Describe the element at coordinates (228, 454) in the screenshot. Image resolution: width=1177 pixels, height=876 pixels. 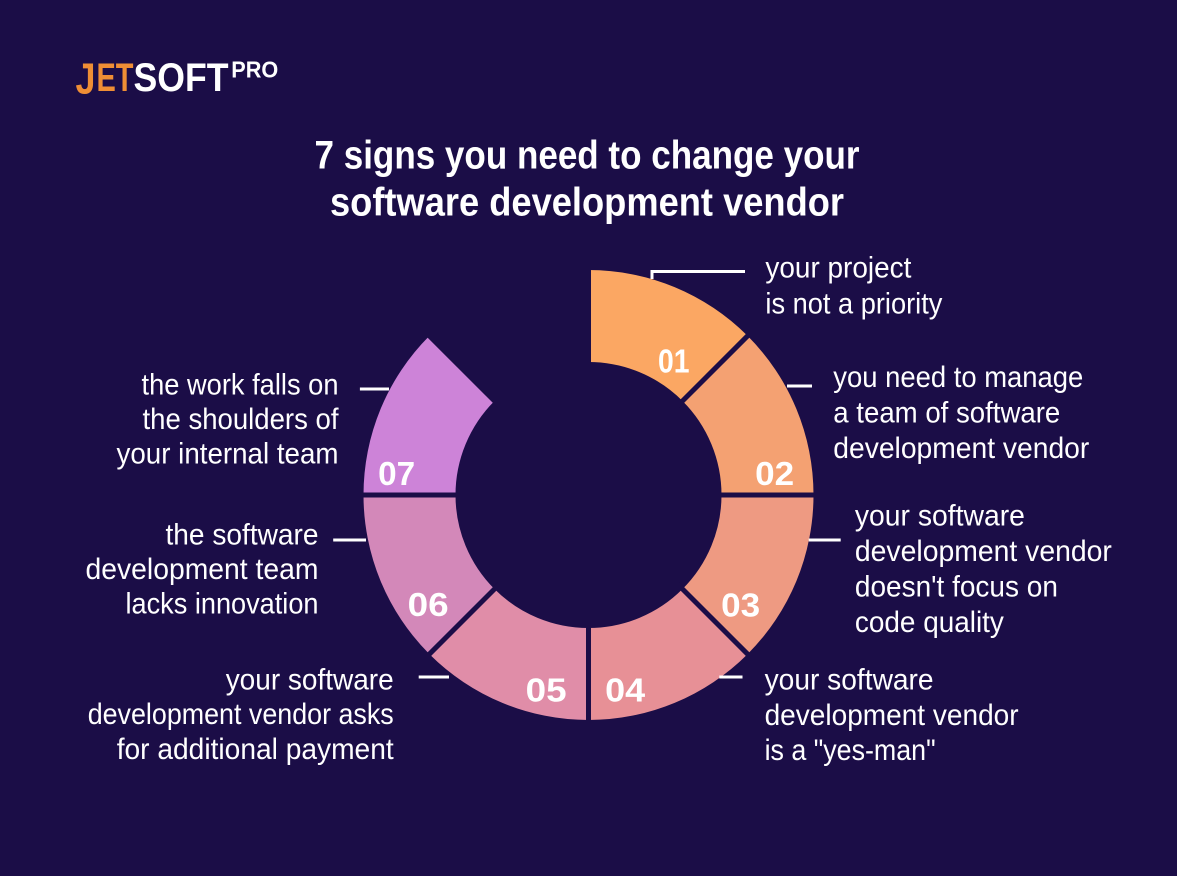
I see `svg-text: your internal team` at that location.